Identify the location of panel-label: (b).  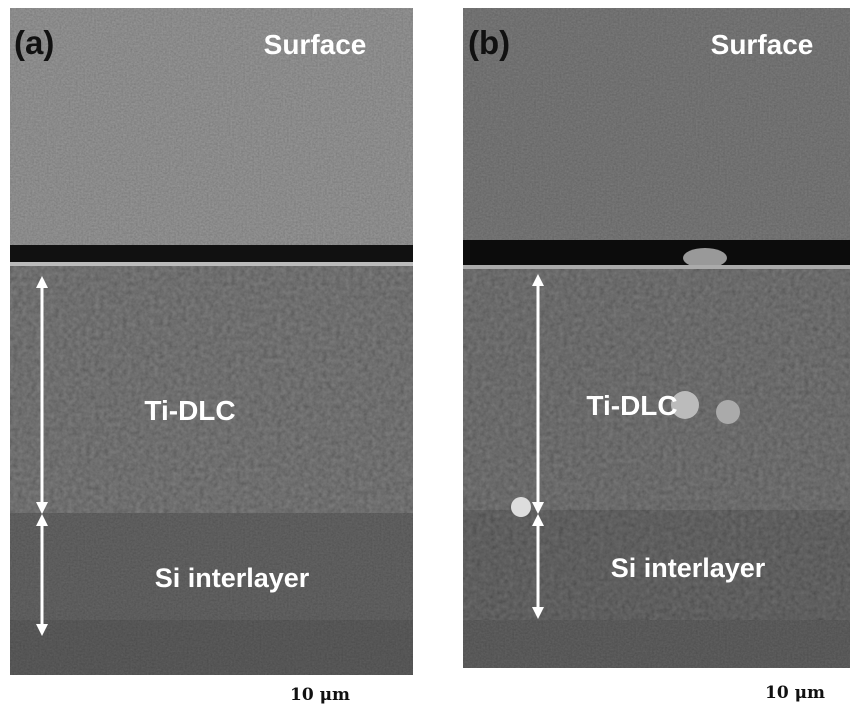
(489, 42).